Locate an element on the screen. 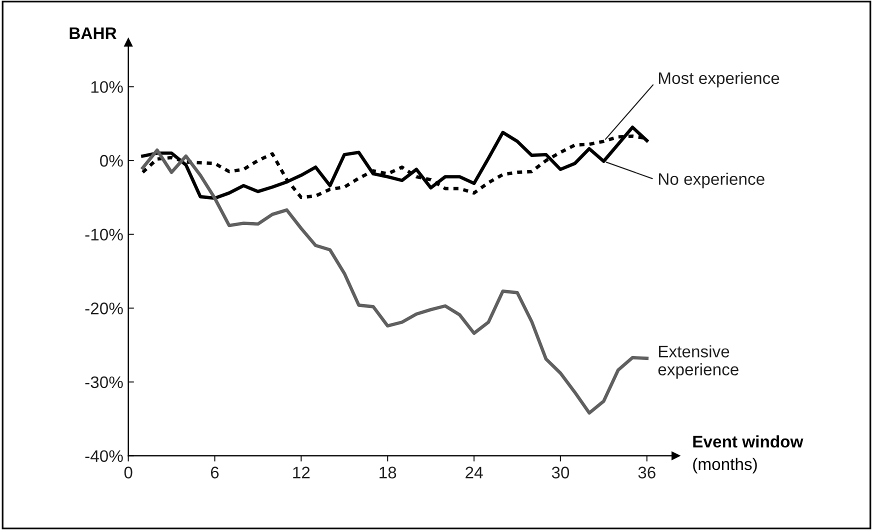 The width and height of the screenshot is (873, 530). x-tick-label: 24 is located at coordinates (474, 472).